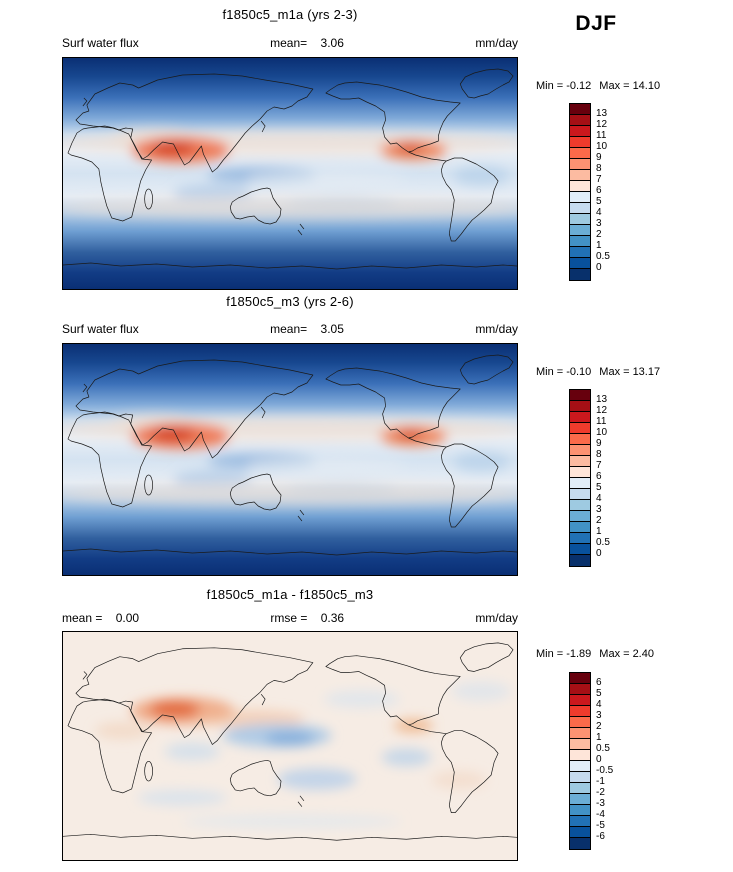 This screenshot has height=872, width=733. What do you see at coordinates (600, 825) in the screenshot?
I see `colorbar-tick-label: -5` at bounding box center [600, 825].